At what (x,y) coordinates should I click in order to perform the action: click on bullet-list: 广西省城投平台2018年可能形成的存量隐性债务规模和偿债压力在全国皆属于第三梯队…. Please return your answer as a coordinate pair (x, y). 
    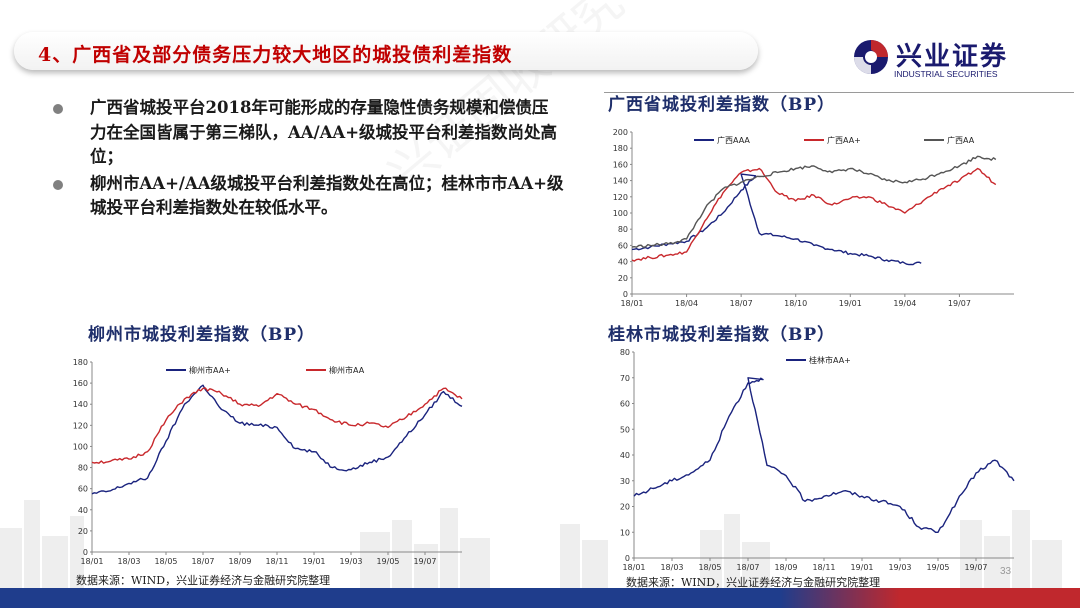
    Looking at the image, I should click on (304, 159).